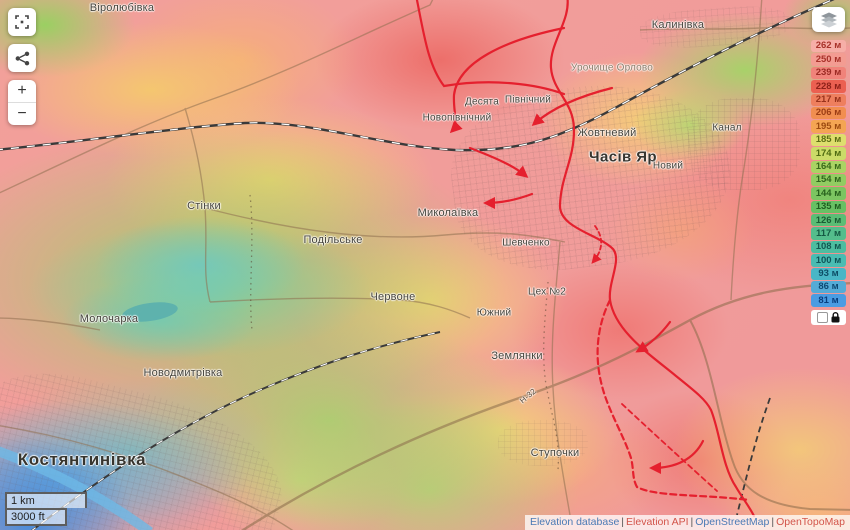 This screenshot has width=850, height=530. Describe the element at coordinates (828, 233) in the screenshot. I see `legend-item: 117 м` at that location.